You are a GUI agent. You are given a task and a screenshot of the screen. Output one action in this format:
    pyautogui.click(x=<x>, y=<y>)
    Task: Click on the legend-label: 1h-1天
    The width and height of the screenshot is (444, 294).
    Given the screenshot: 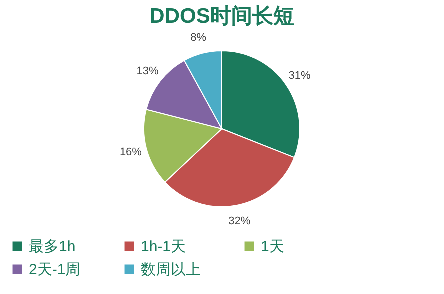 What is the action you would take?
    pyautogui.click(x=163, y=247)
    